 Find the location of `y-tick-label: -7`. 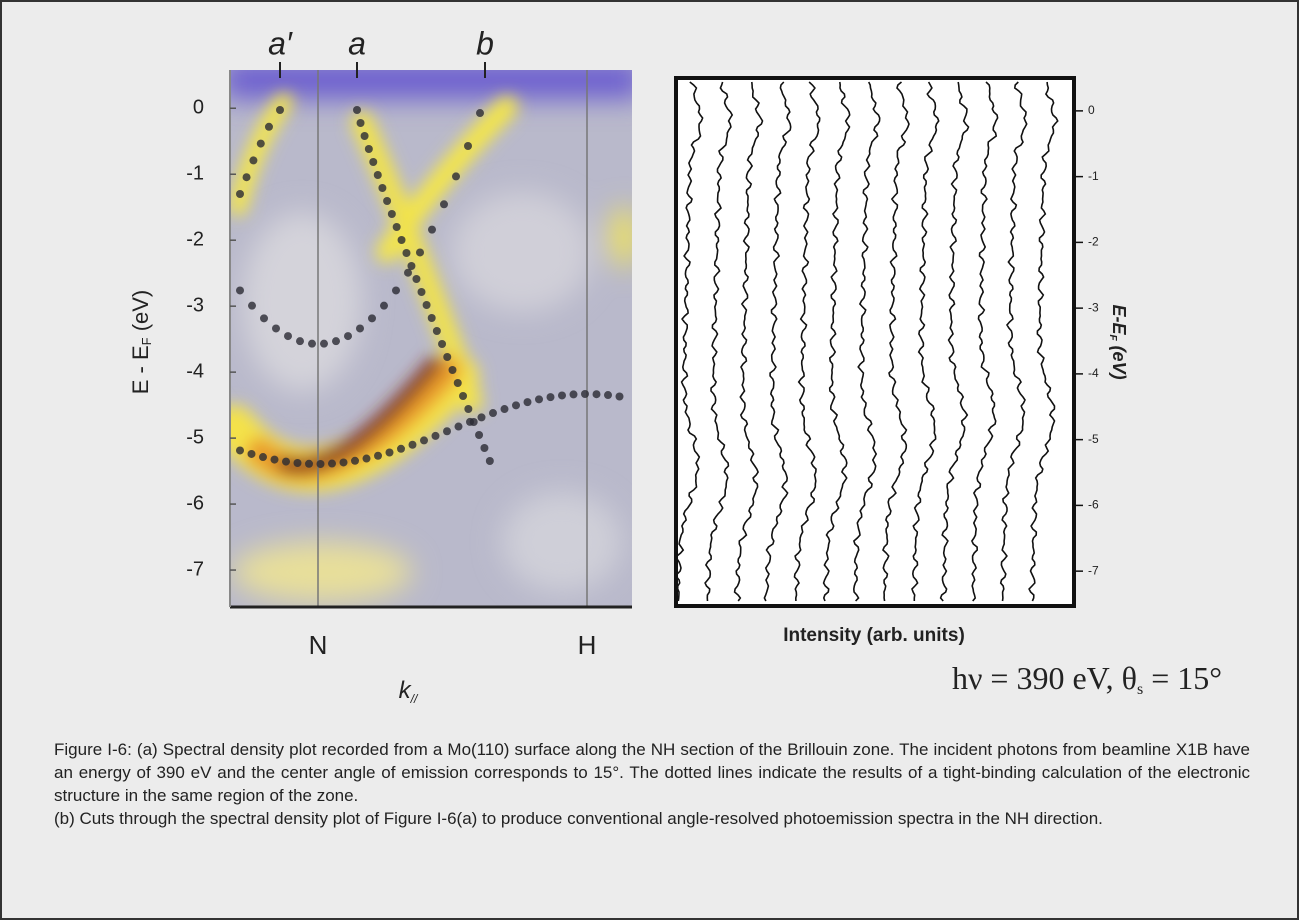

y-tick-label: -7 is located at coordinates (1093, 570).